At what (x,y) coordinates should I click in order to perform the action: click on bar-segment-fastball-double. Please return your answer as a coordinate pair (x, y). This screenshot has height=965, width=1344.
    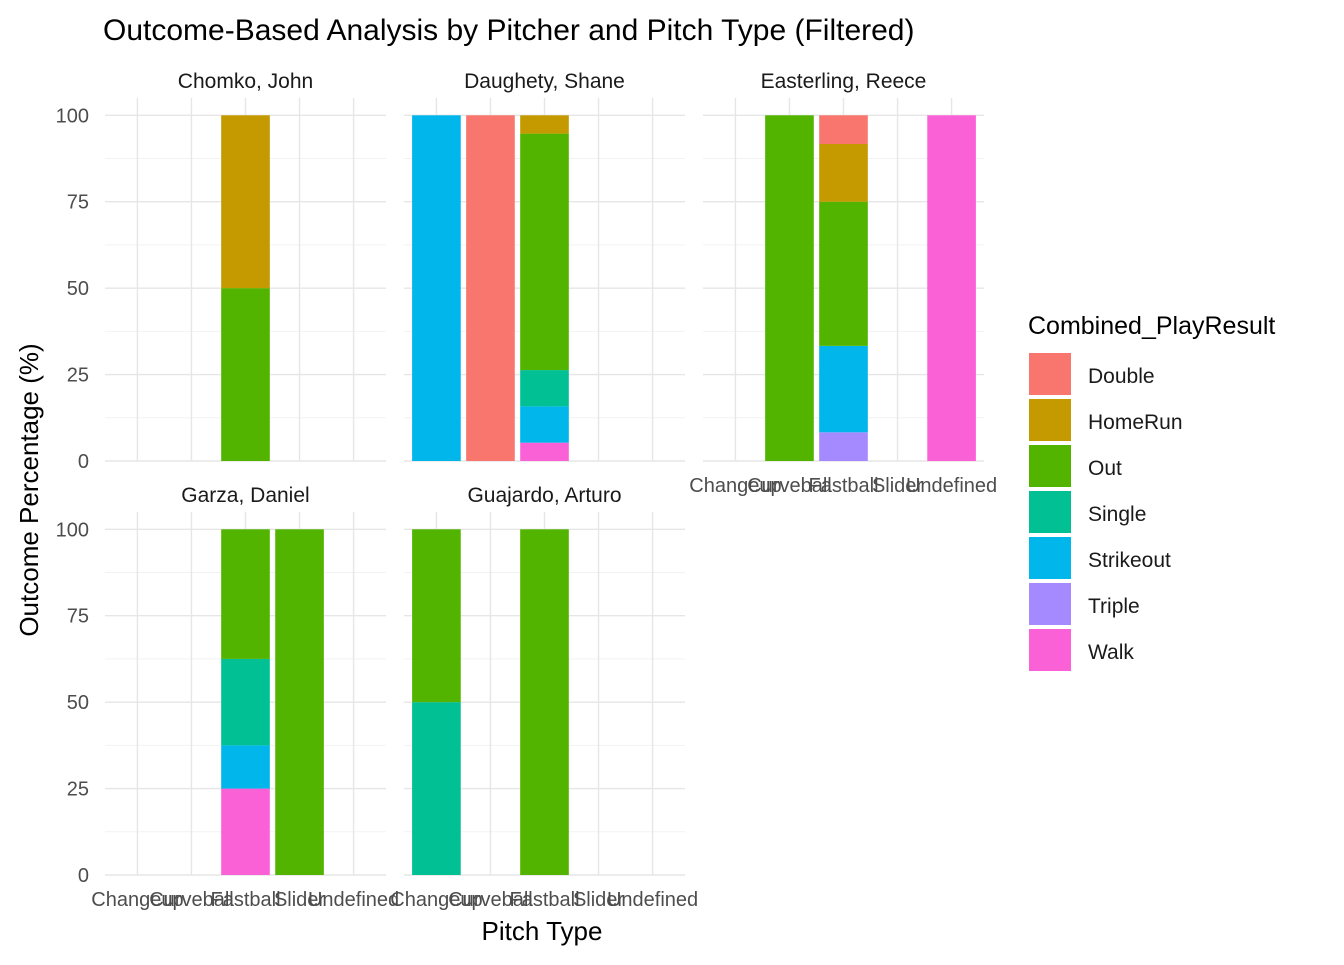
    Looking at the image, I should click on (843, 129).